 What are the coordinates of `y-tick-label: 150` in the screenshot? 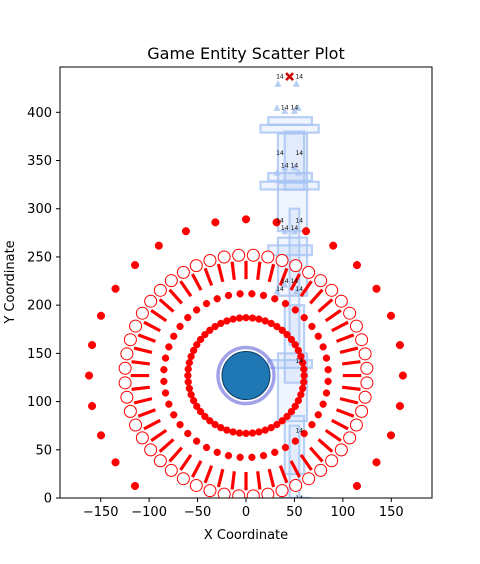 It's located at (39, 354).